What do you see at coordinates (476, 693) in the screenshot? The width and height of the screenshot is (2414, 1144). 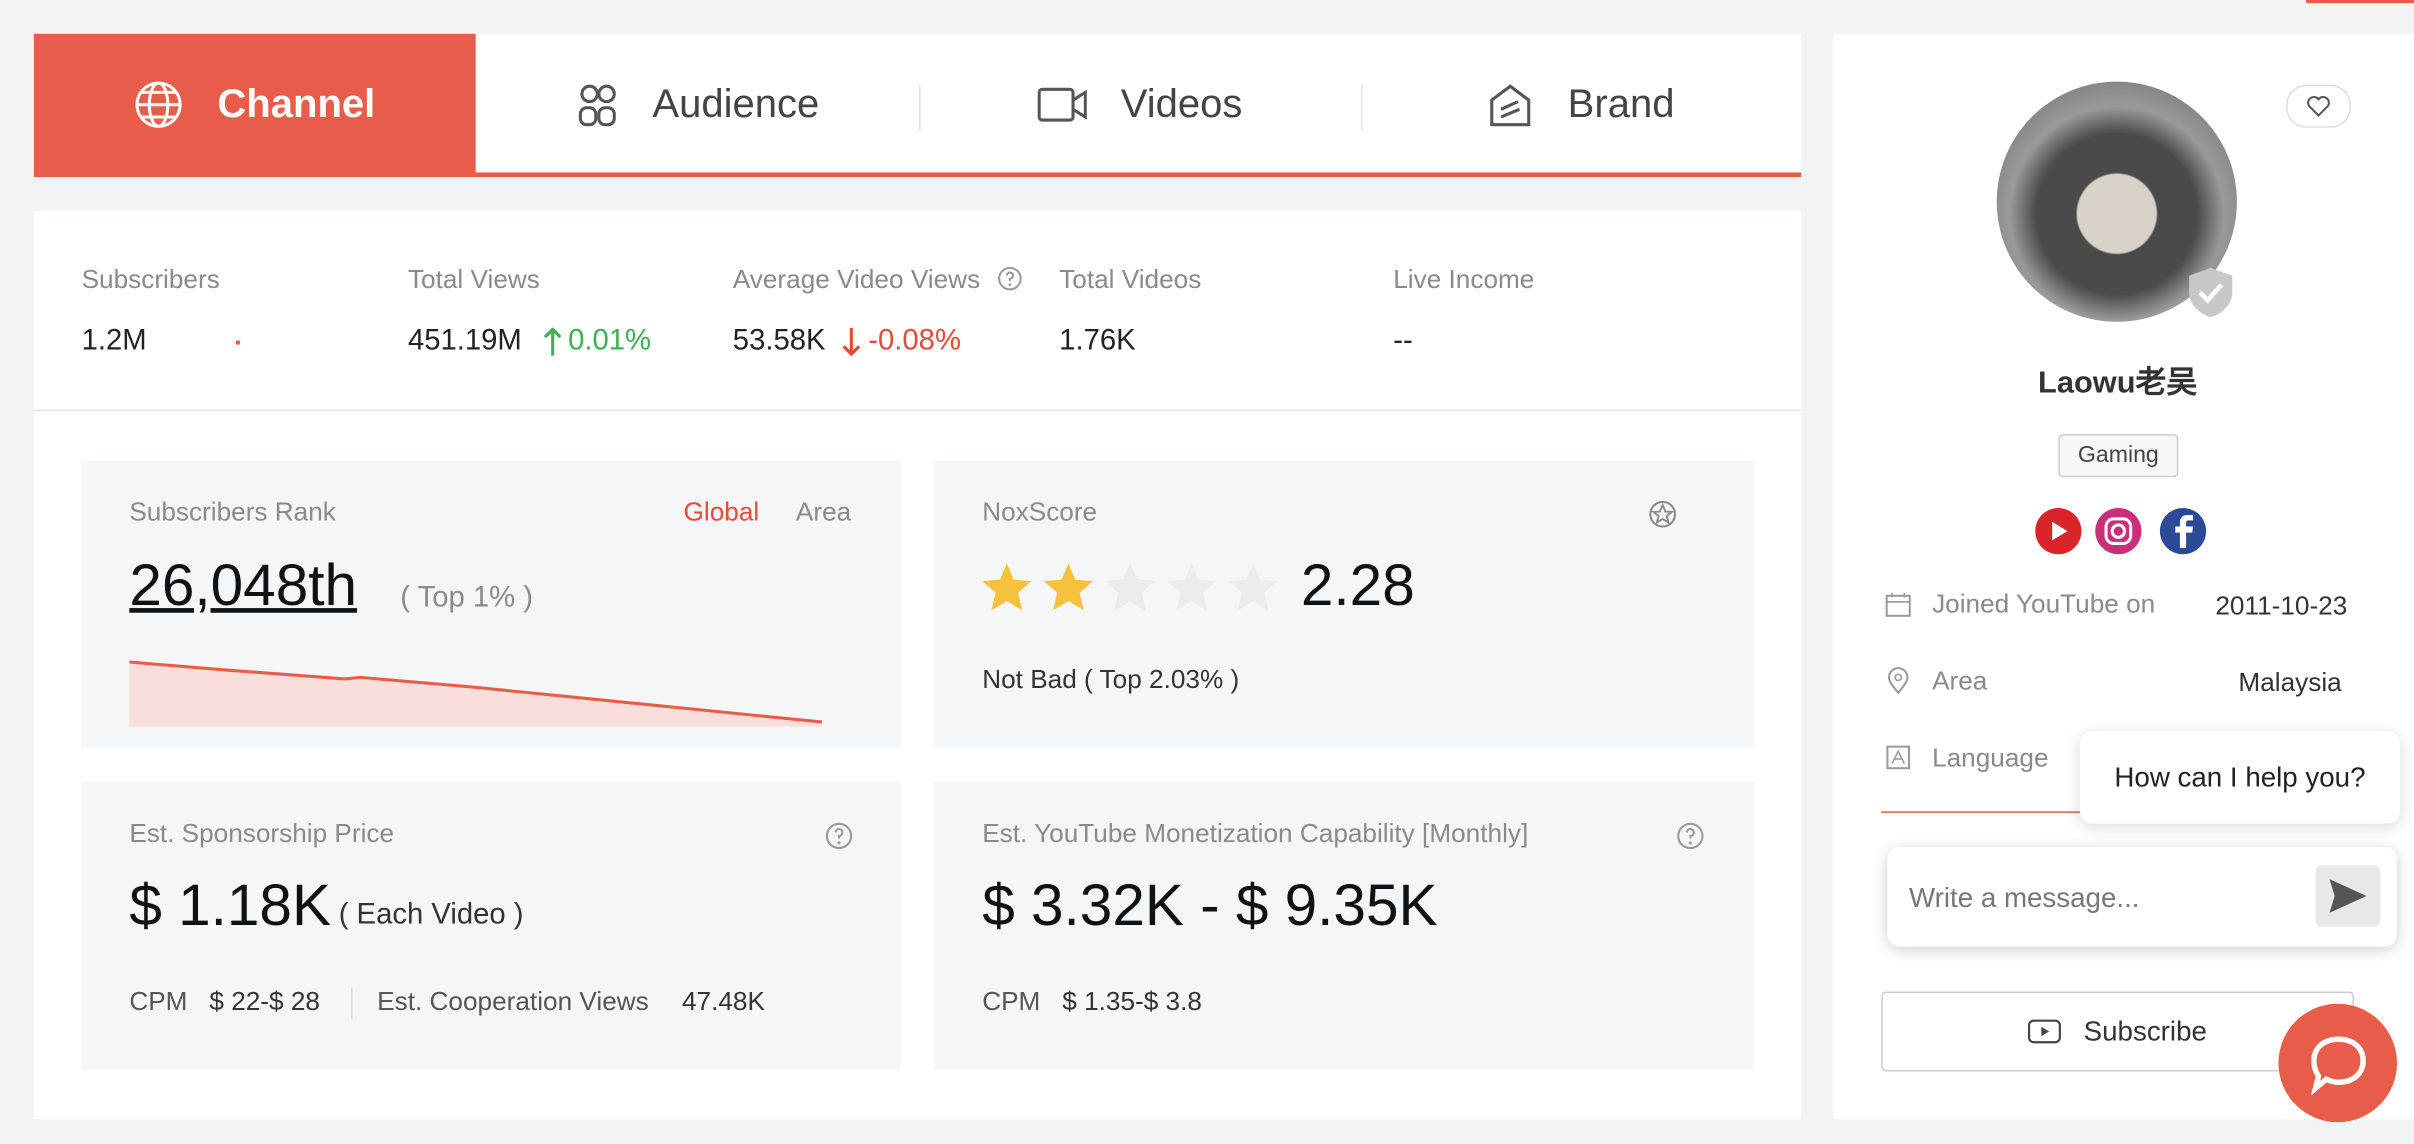 I see `rank-trend` at bounding box center [476, 693].